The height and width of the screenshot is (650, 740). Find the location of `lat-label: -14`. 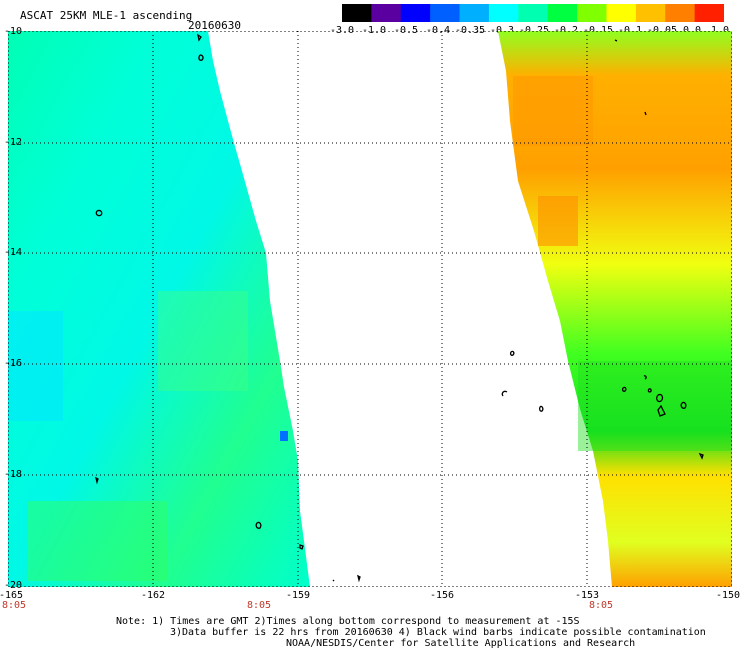

lat-label: -14 is located at coordinates (12, 252).